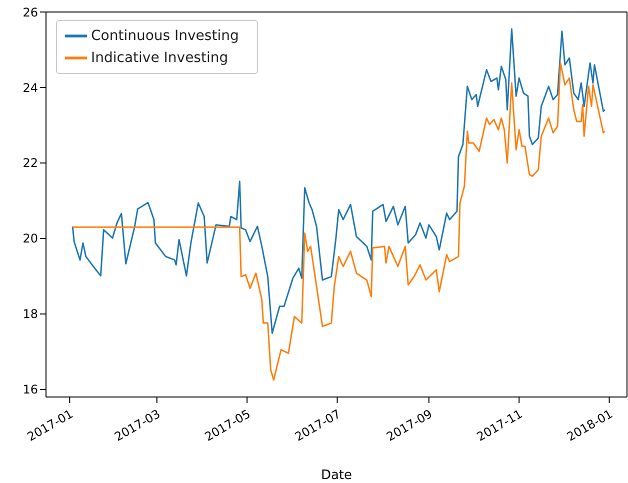 The width and height of the screenshot is (628, 483). What do you see at coordinates (30, 389) in the screenshot?
I see `y-tick-label: 16` at bounding box center [30, 389].